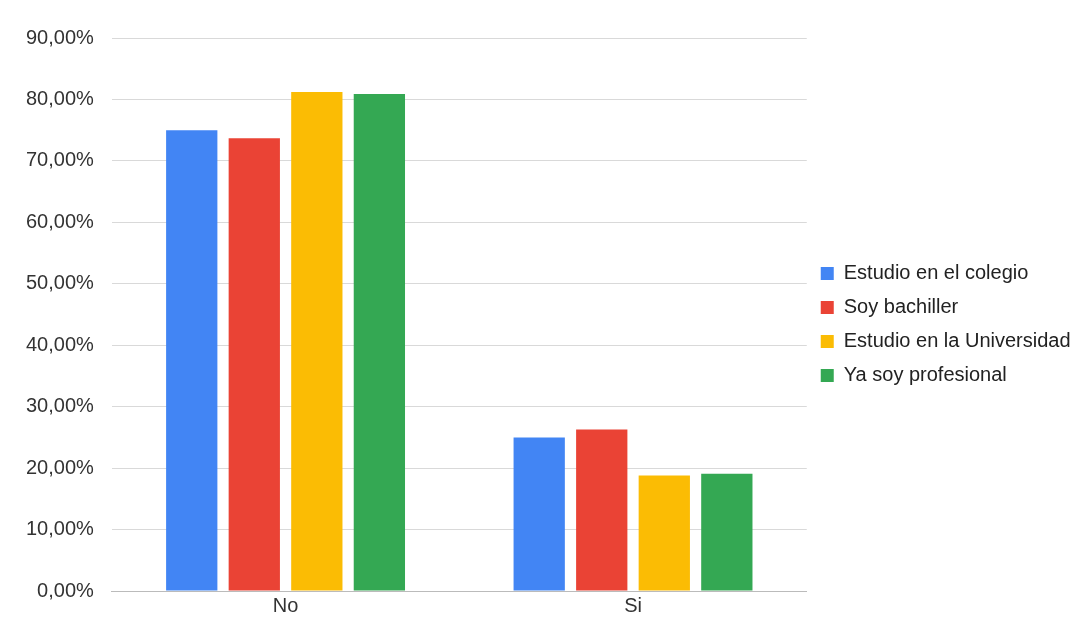 This screenshot has width=1091, height=629. What do you see at coordinates (60, 97) in the screenshot?
I see `y-tick-label: 80,00%` at bounding box center [60, 97].